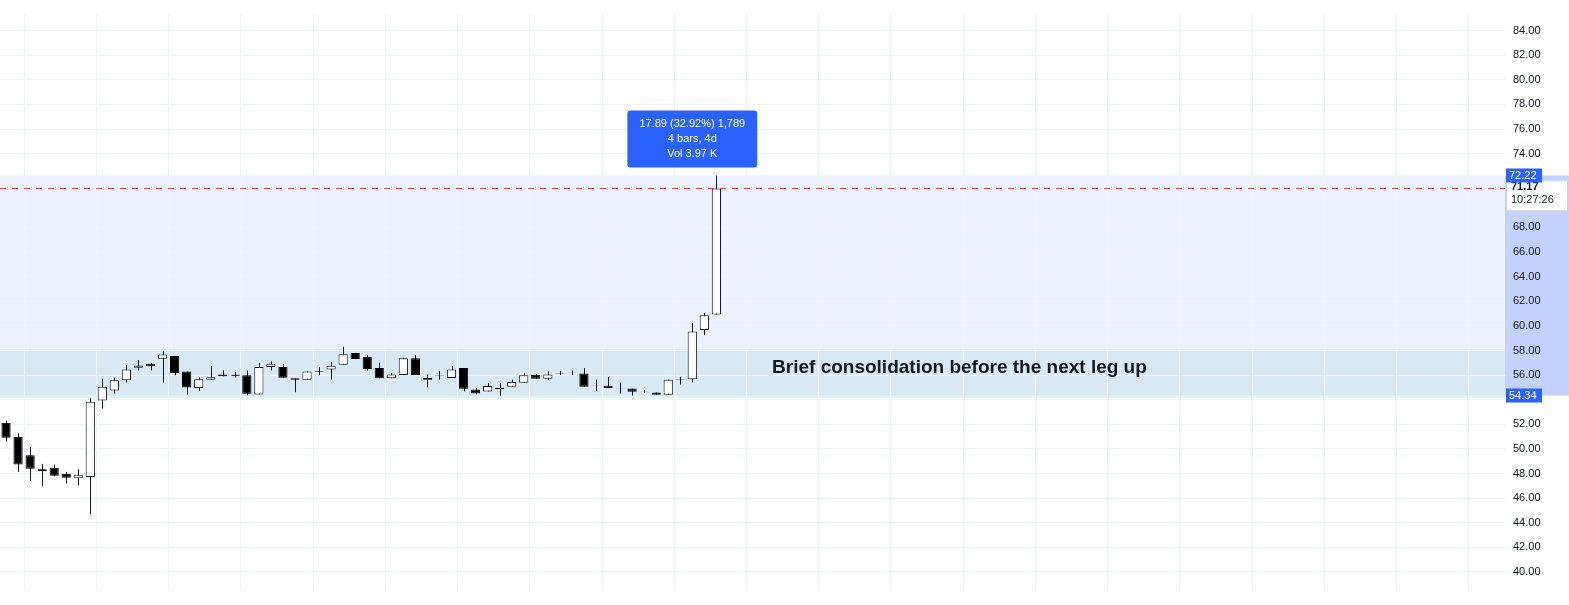  What do you see at coordinates (1527, 472) in the screenshot?
I see `y-tick-label: 48.00` at bounding box center [1527, 472].